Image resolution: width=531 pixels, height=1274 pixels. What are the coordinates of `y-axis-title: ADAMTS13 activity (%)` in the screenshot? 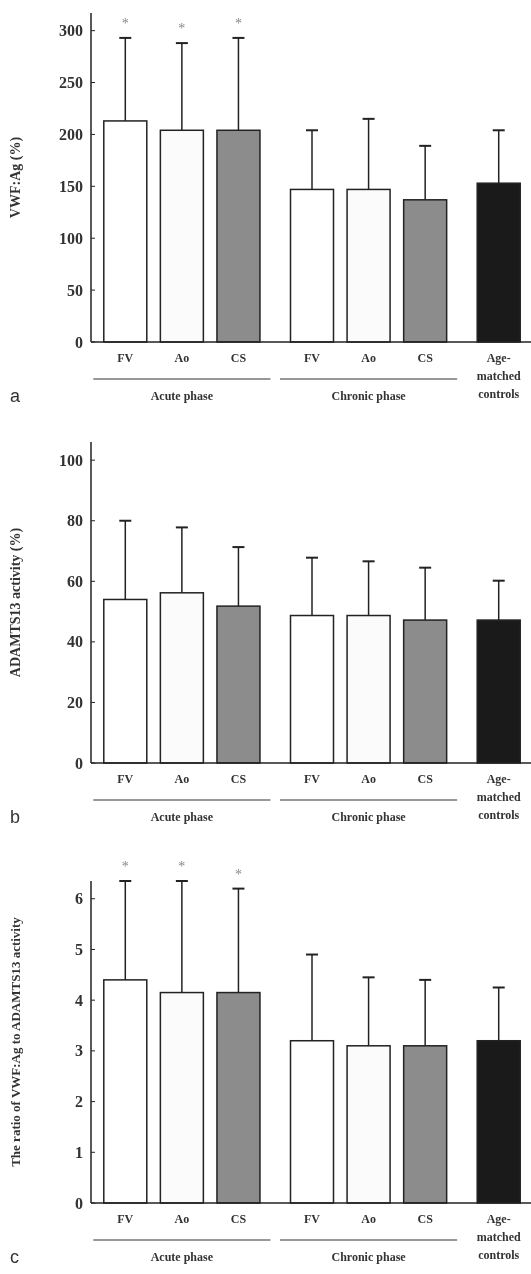 It's located at (16, 602).